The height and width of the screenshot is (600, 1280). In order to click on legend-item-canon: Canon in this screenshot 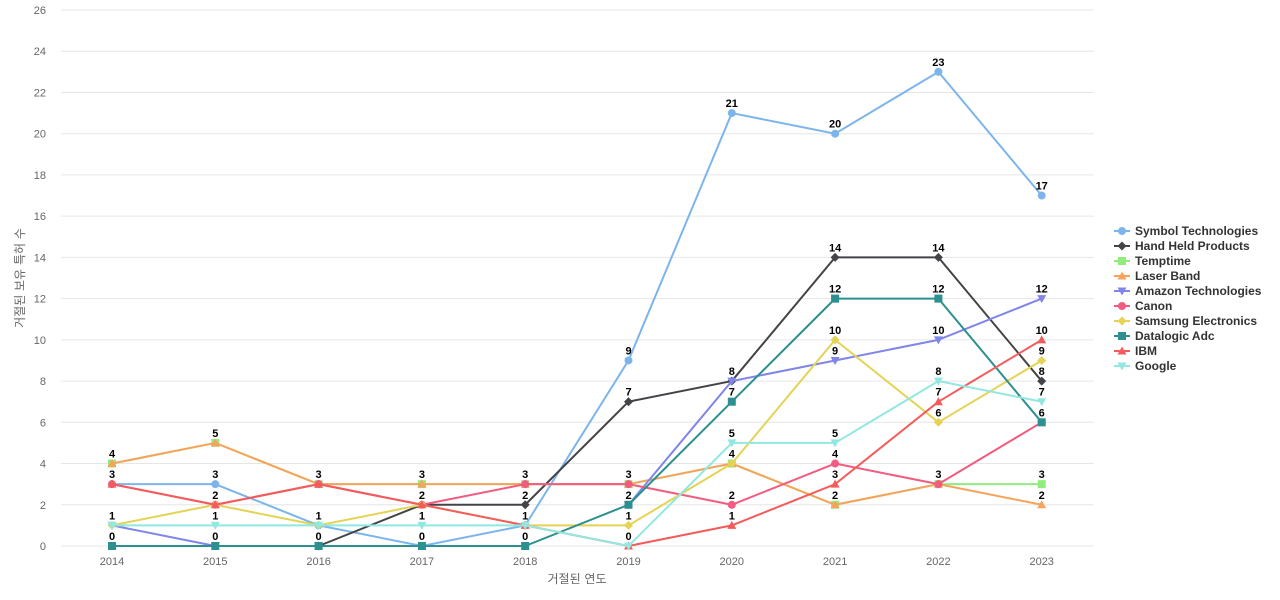, I will do `click(1143, 306)`.